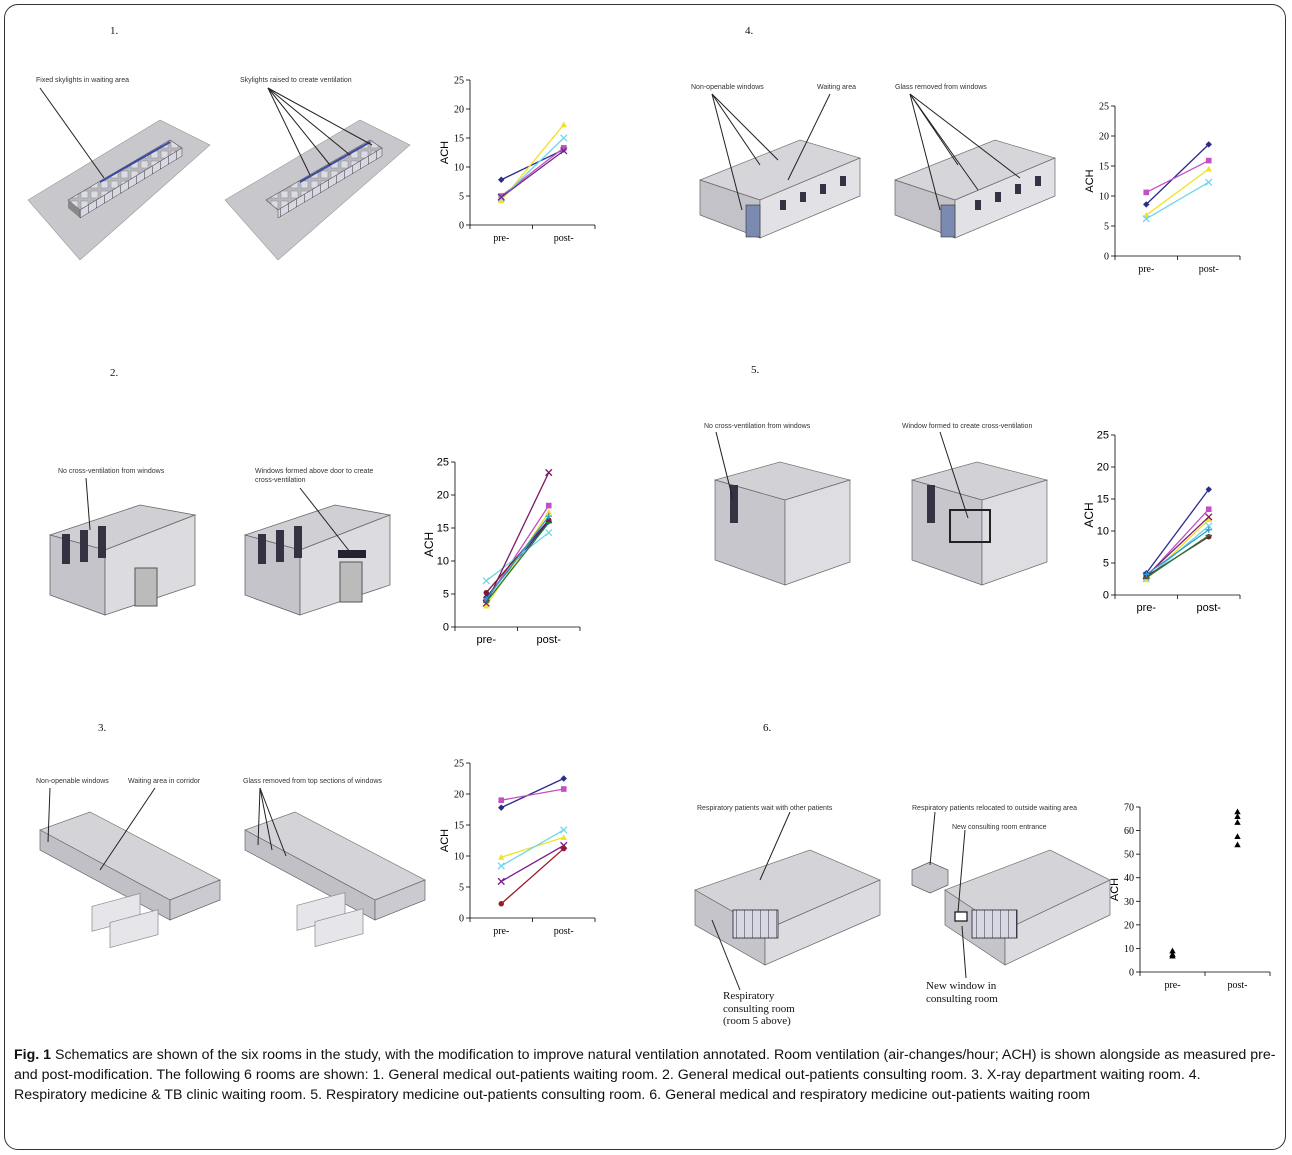 The image size is (1292, 1155). What do you see at coordinates (782, 508) in the screenshot?
I see `schematic-5-pre` at bounding box center [782, 508].